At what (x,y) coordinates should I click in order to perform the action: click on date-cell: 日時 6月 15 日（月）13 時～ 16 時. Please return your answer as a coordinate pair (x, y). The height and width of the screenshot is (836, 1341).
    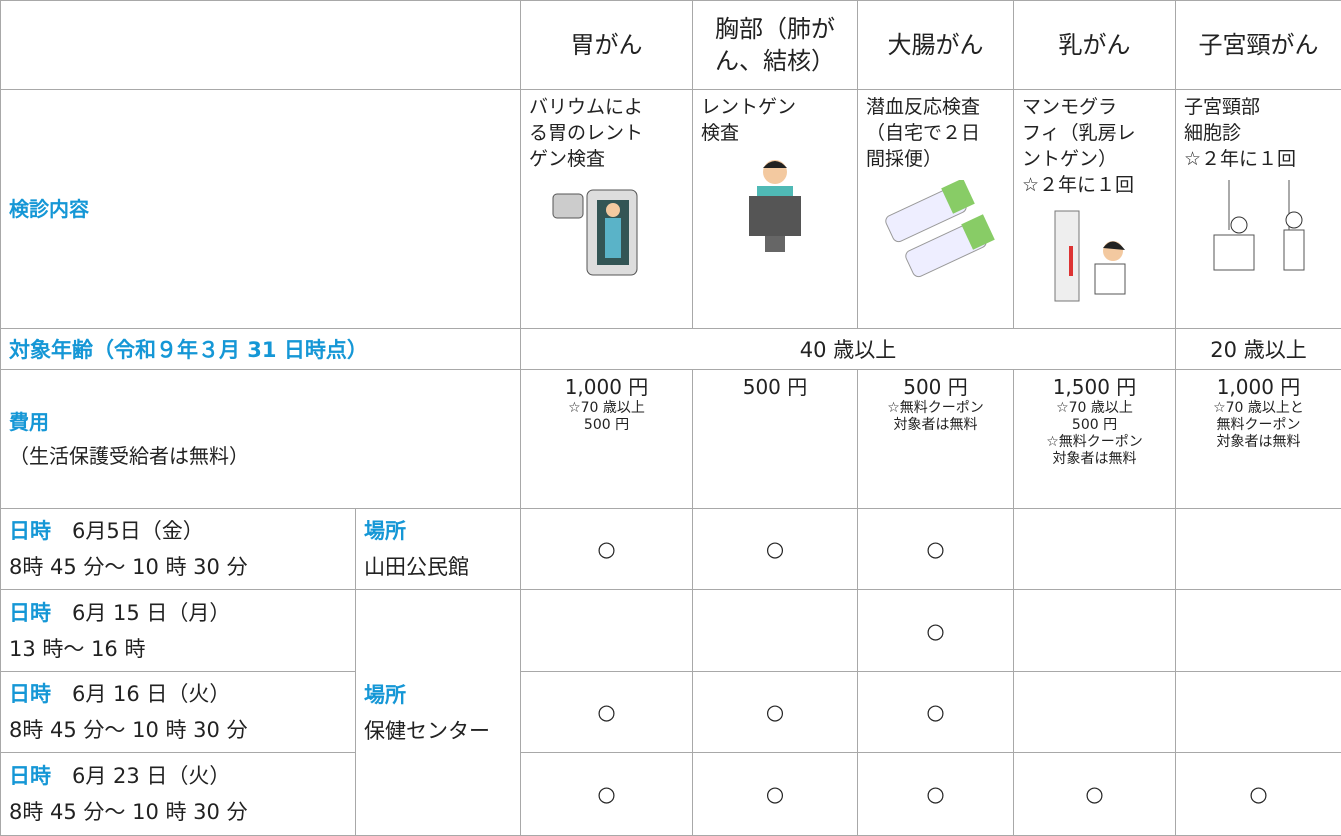
    Looking at the image, I should click on (178, 631).